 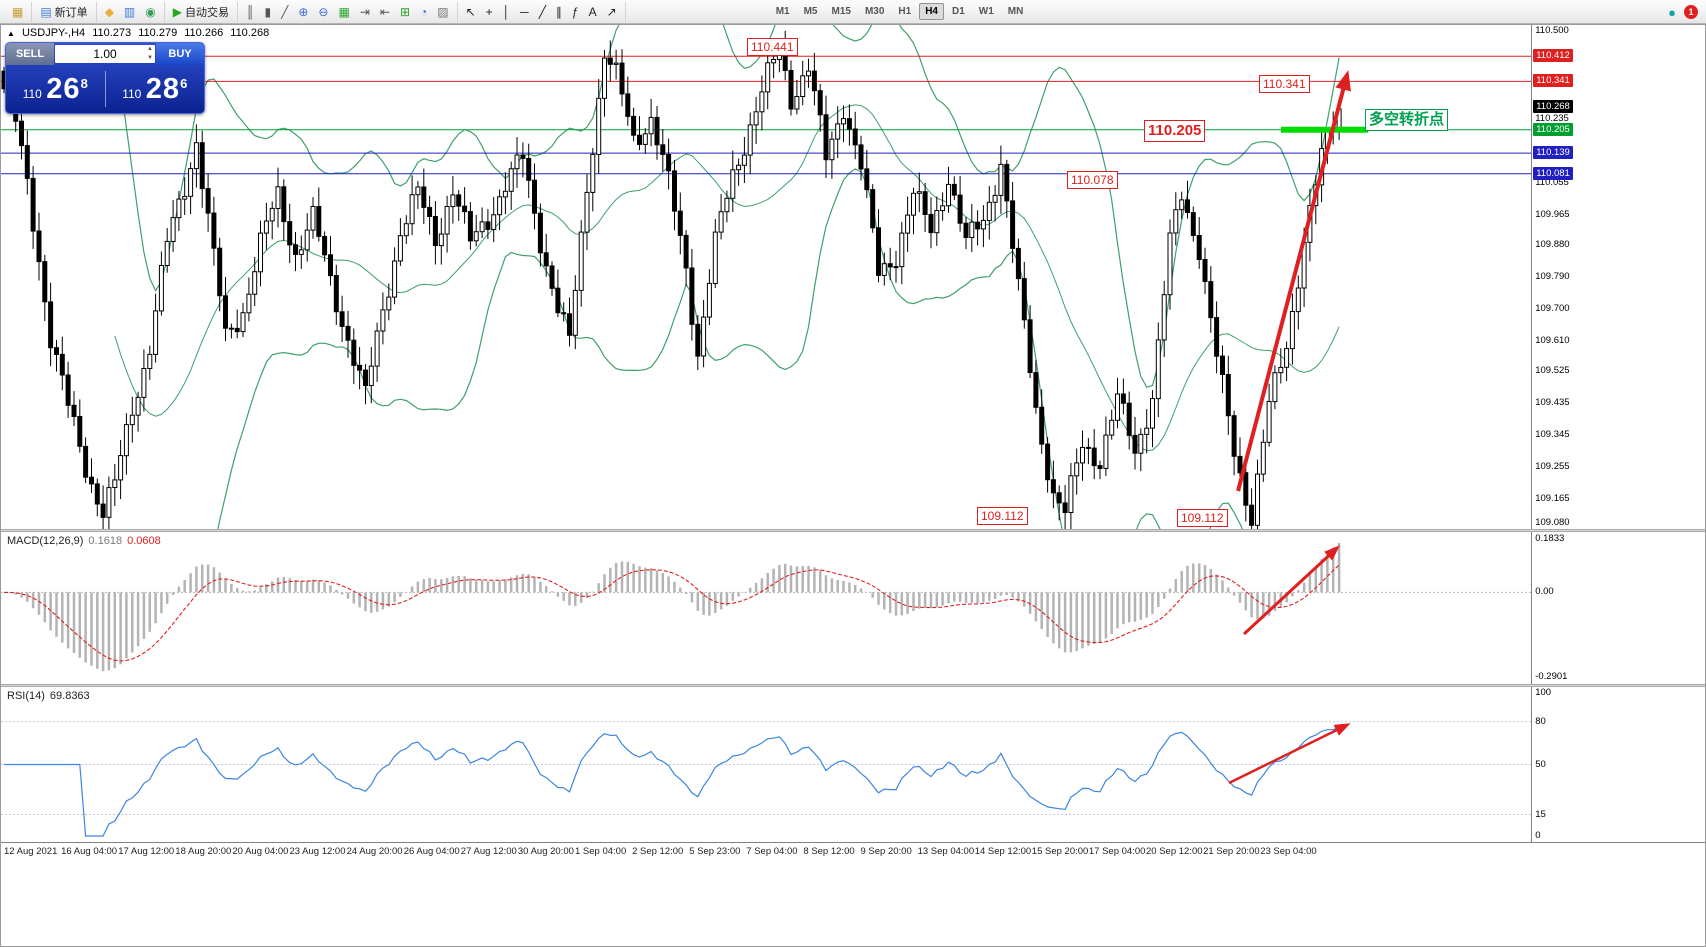 I want to click on macd-svg, so click(x=766, y=607).